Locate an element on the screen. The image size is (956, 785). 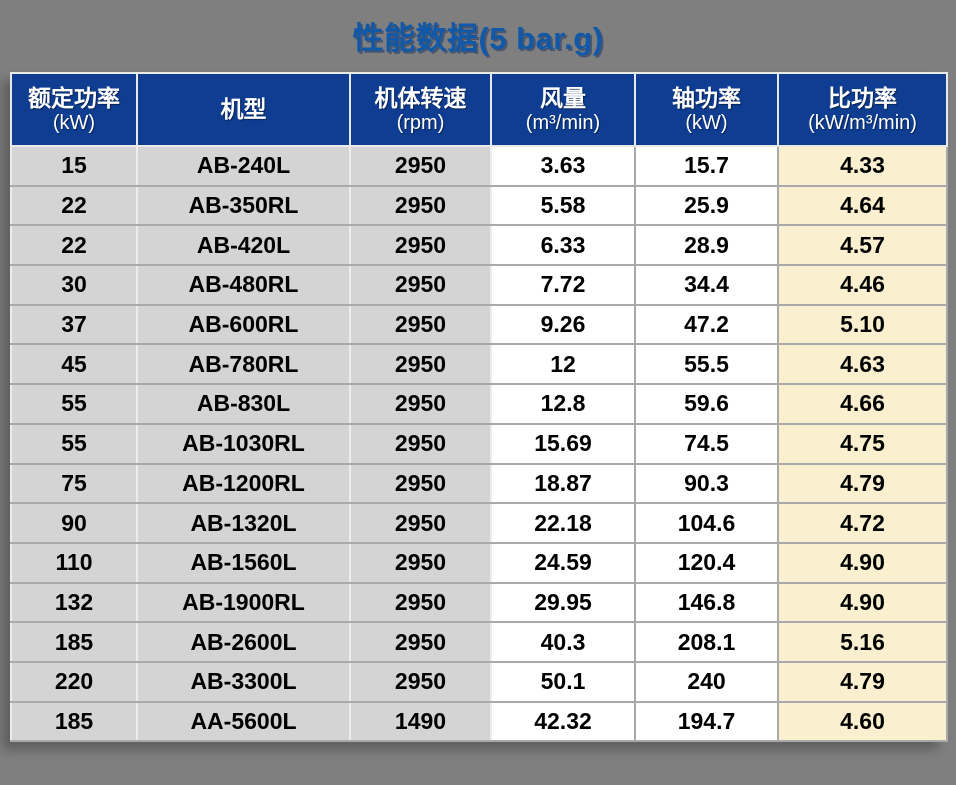
table-cell: 34.4 is located at coordinates (706, 285).